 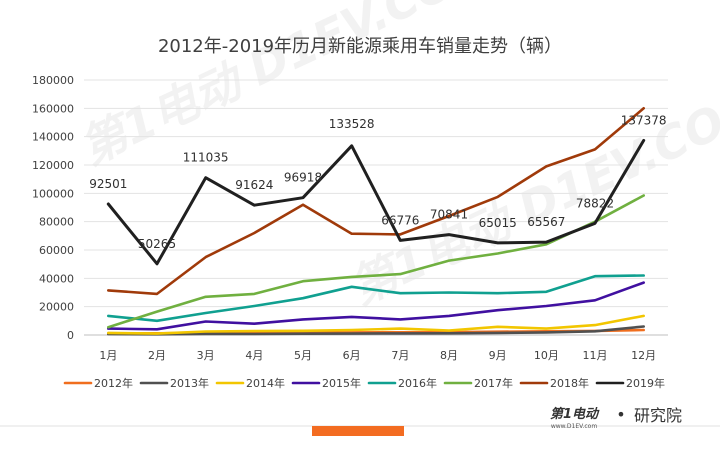 I want to click on data-label: 111035, so click(x=206, y=158).